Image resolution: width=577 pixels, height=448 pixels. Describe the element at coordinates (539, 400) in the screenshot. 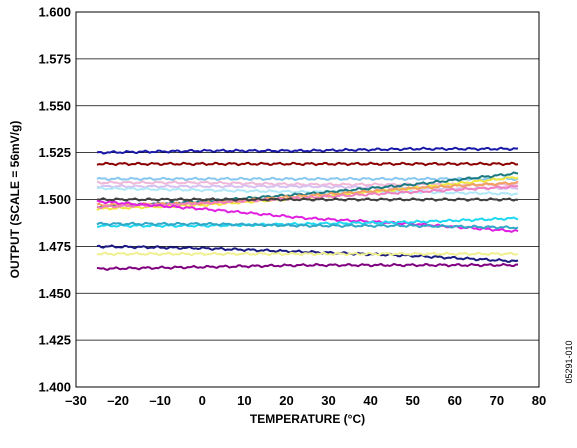

I see `x-tick-label: 80` at that location.